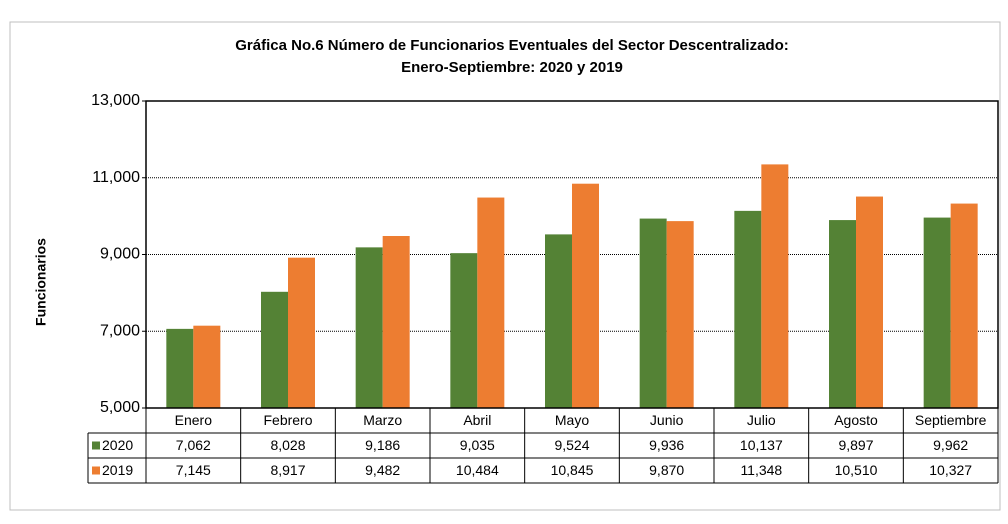 The height and width of the screenshot is (524, 1008). What do you see at coordinates (382, 420) in the screenshot?
I see `x-tick-label: Marzo` at bounding box center [382, 420].